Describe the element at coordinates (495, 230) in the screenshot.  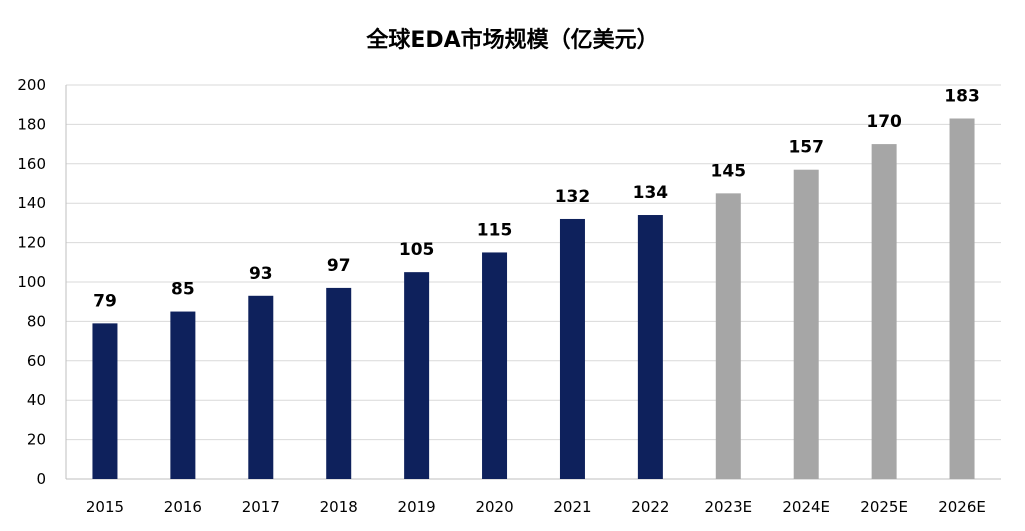
I see `data-label-2020: 115` at that location.